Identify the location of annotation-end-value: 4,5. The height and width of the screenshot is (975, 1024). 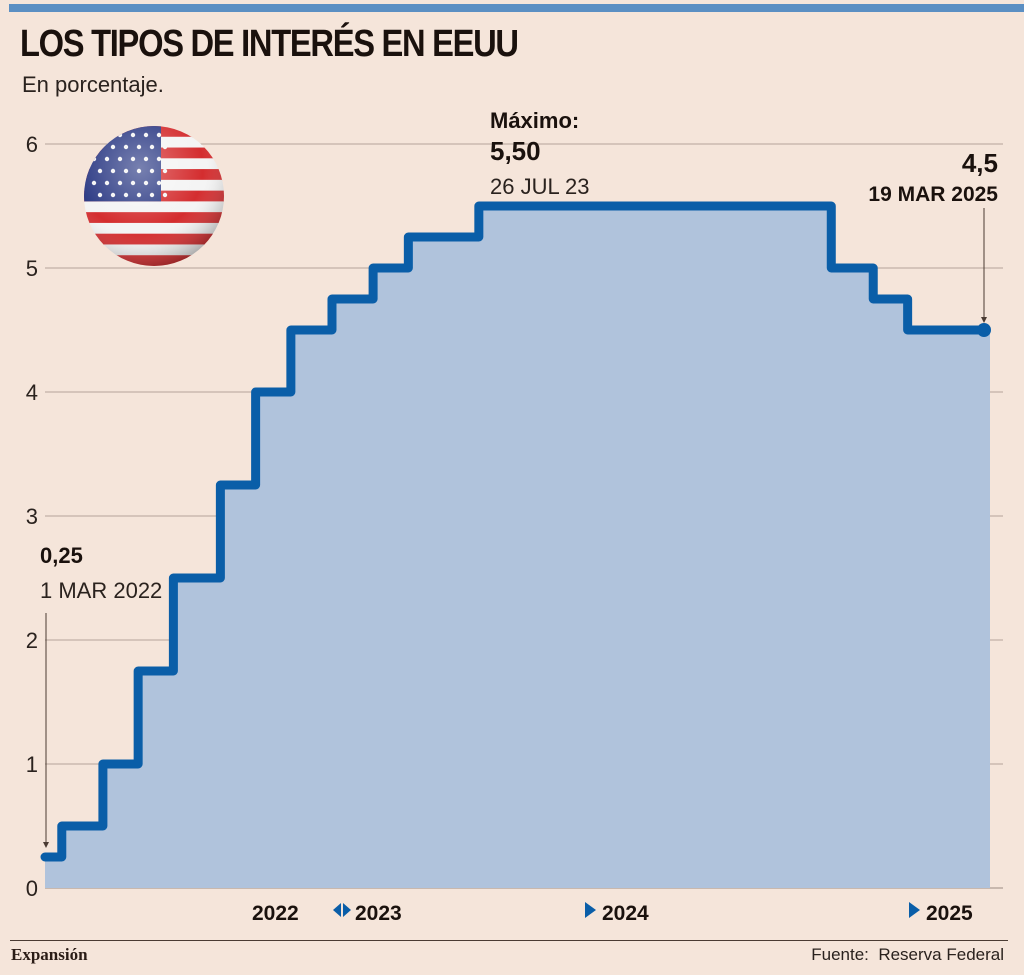
(980, 163).